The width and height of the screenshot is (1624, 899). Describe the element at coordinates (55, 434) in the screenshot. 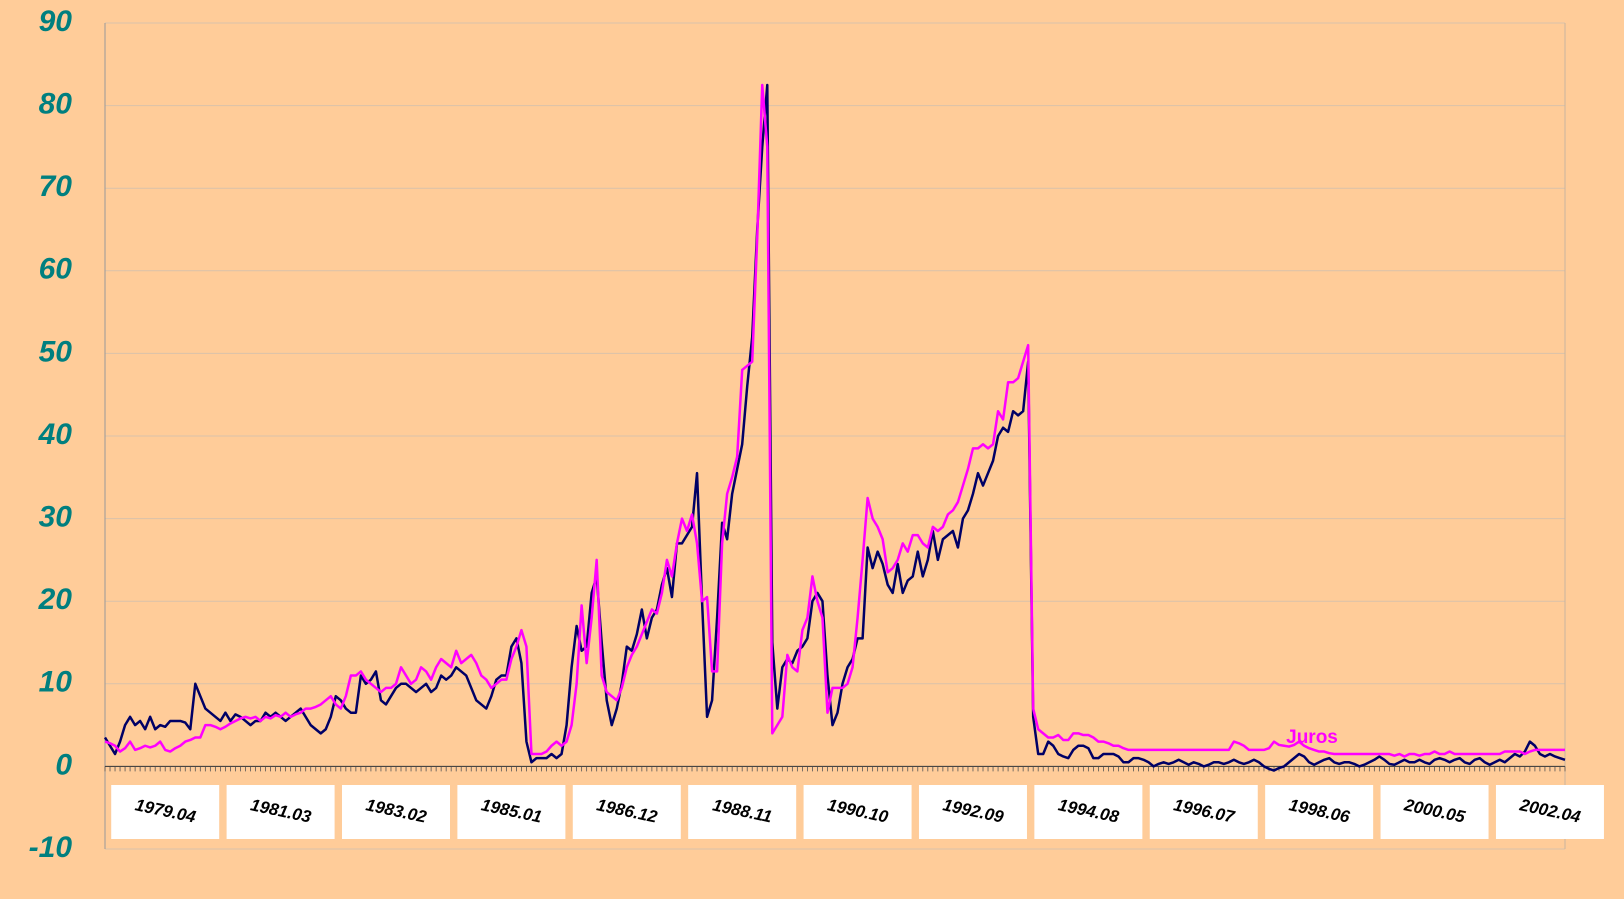

I see `y-tick-label: 40` at that location.